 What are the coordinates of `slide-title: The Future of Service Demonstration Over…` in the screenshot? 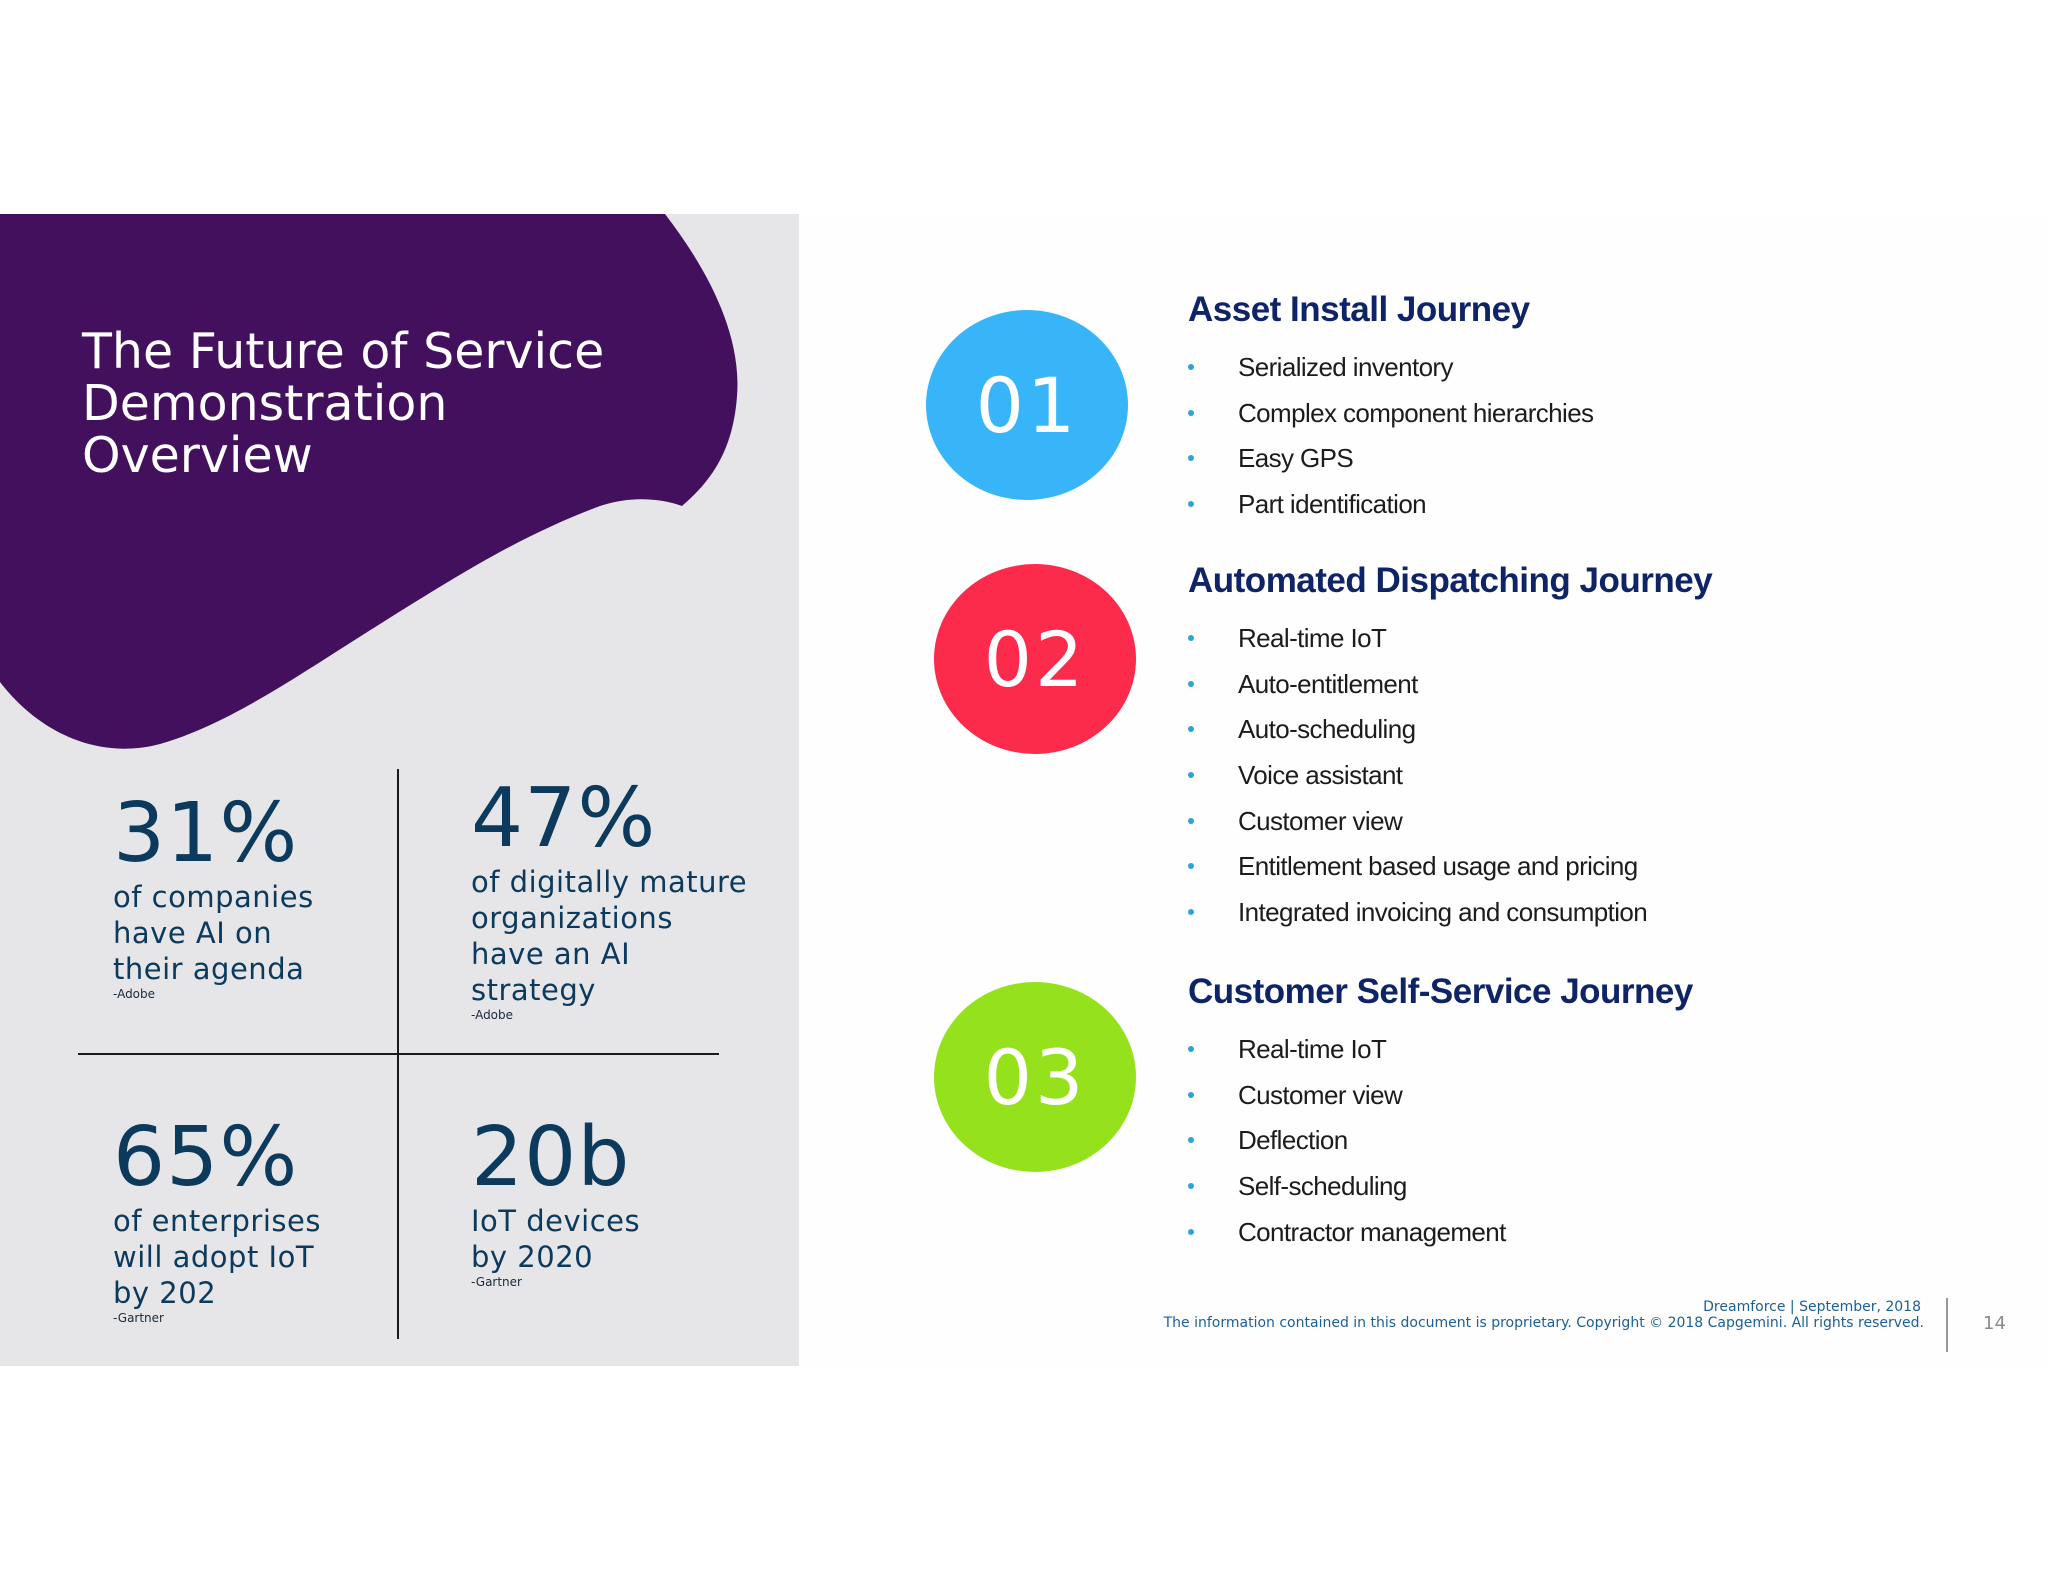 It's located at (343, 403).